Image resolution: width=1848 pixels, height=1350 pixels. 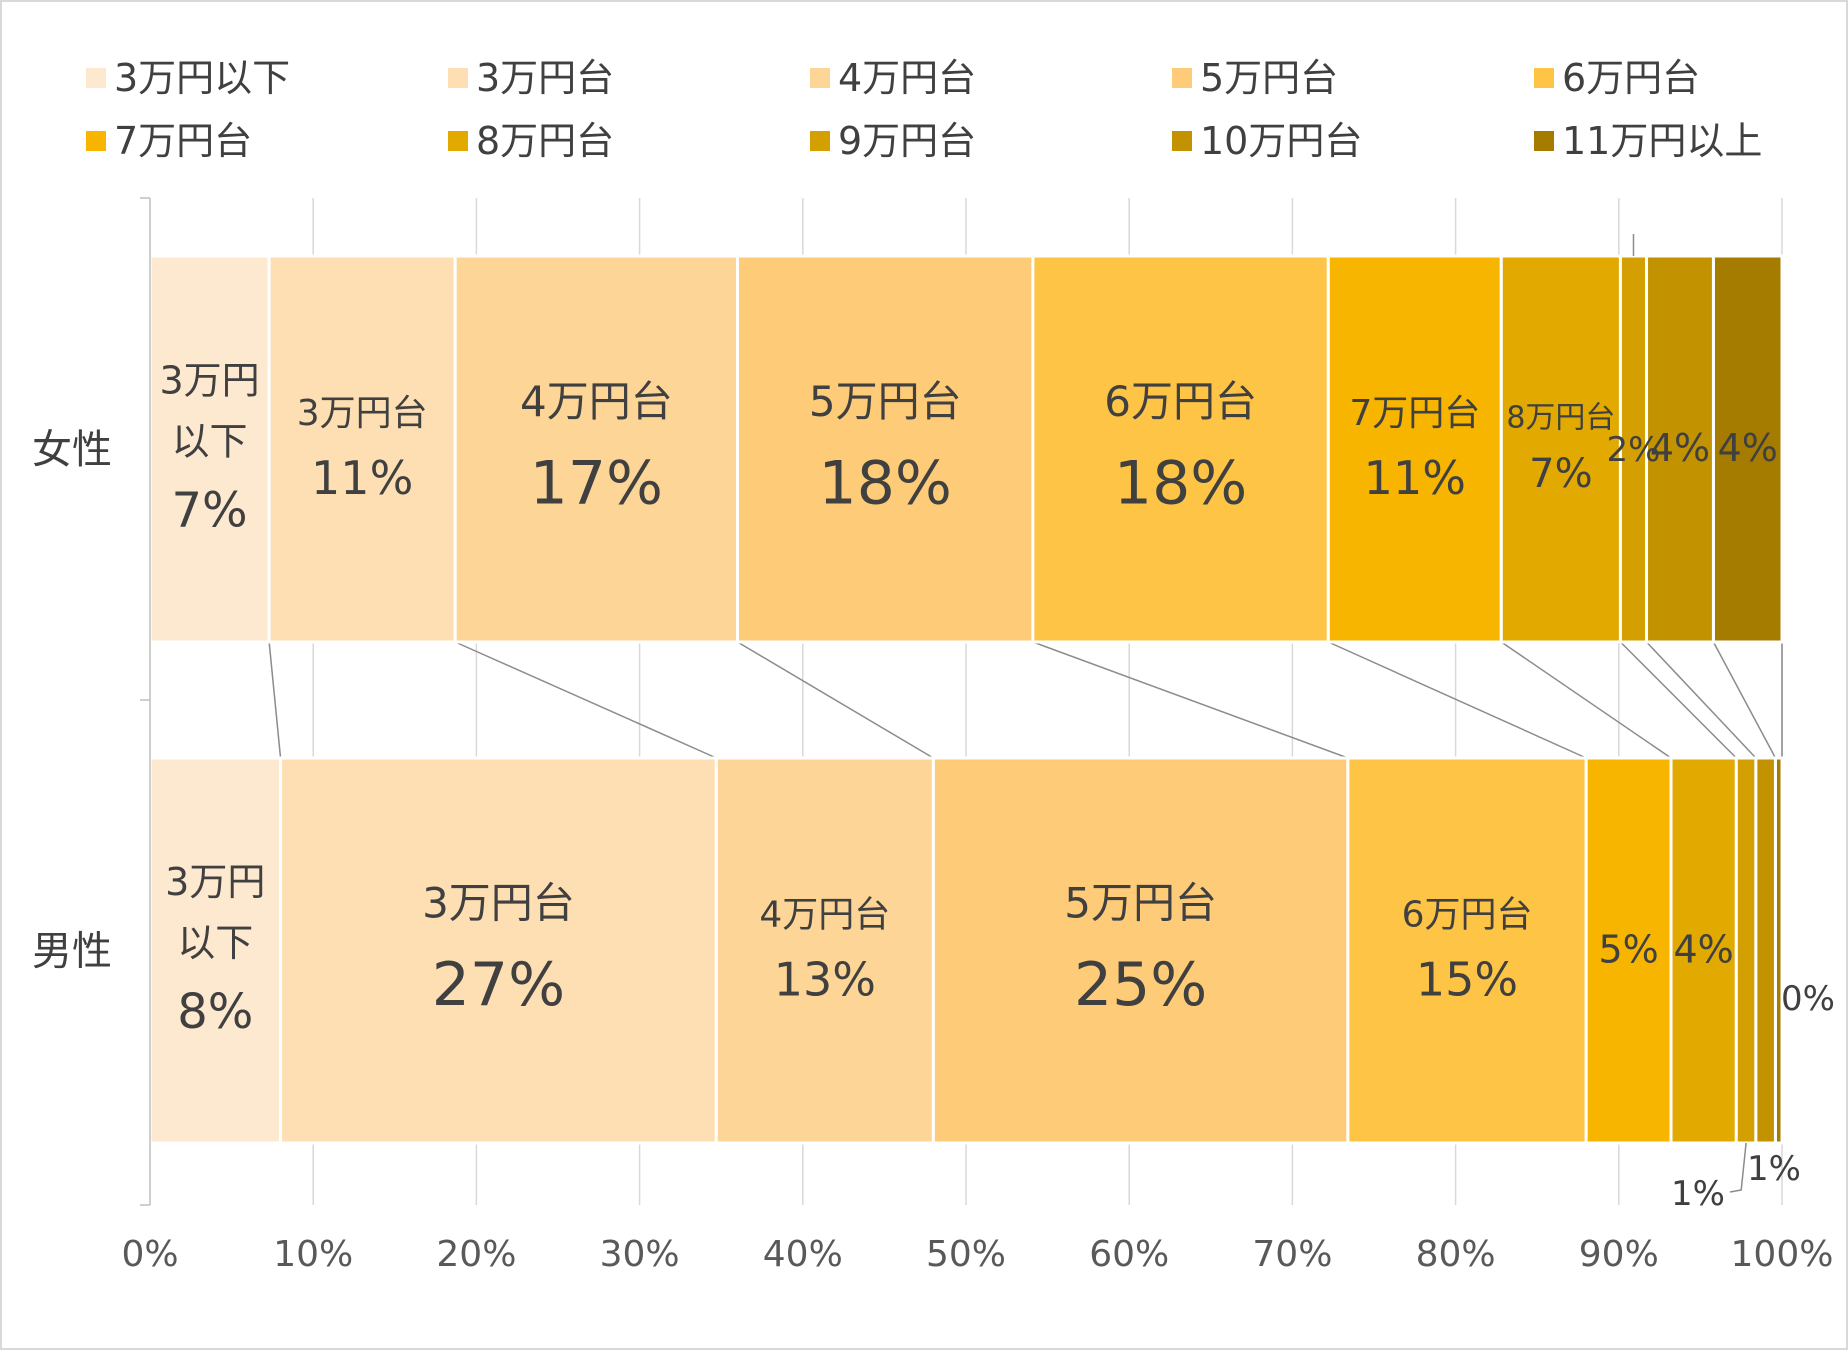 I want to click on data-label: 5%, so click(x=1628, y=950).